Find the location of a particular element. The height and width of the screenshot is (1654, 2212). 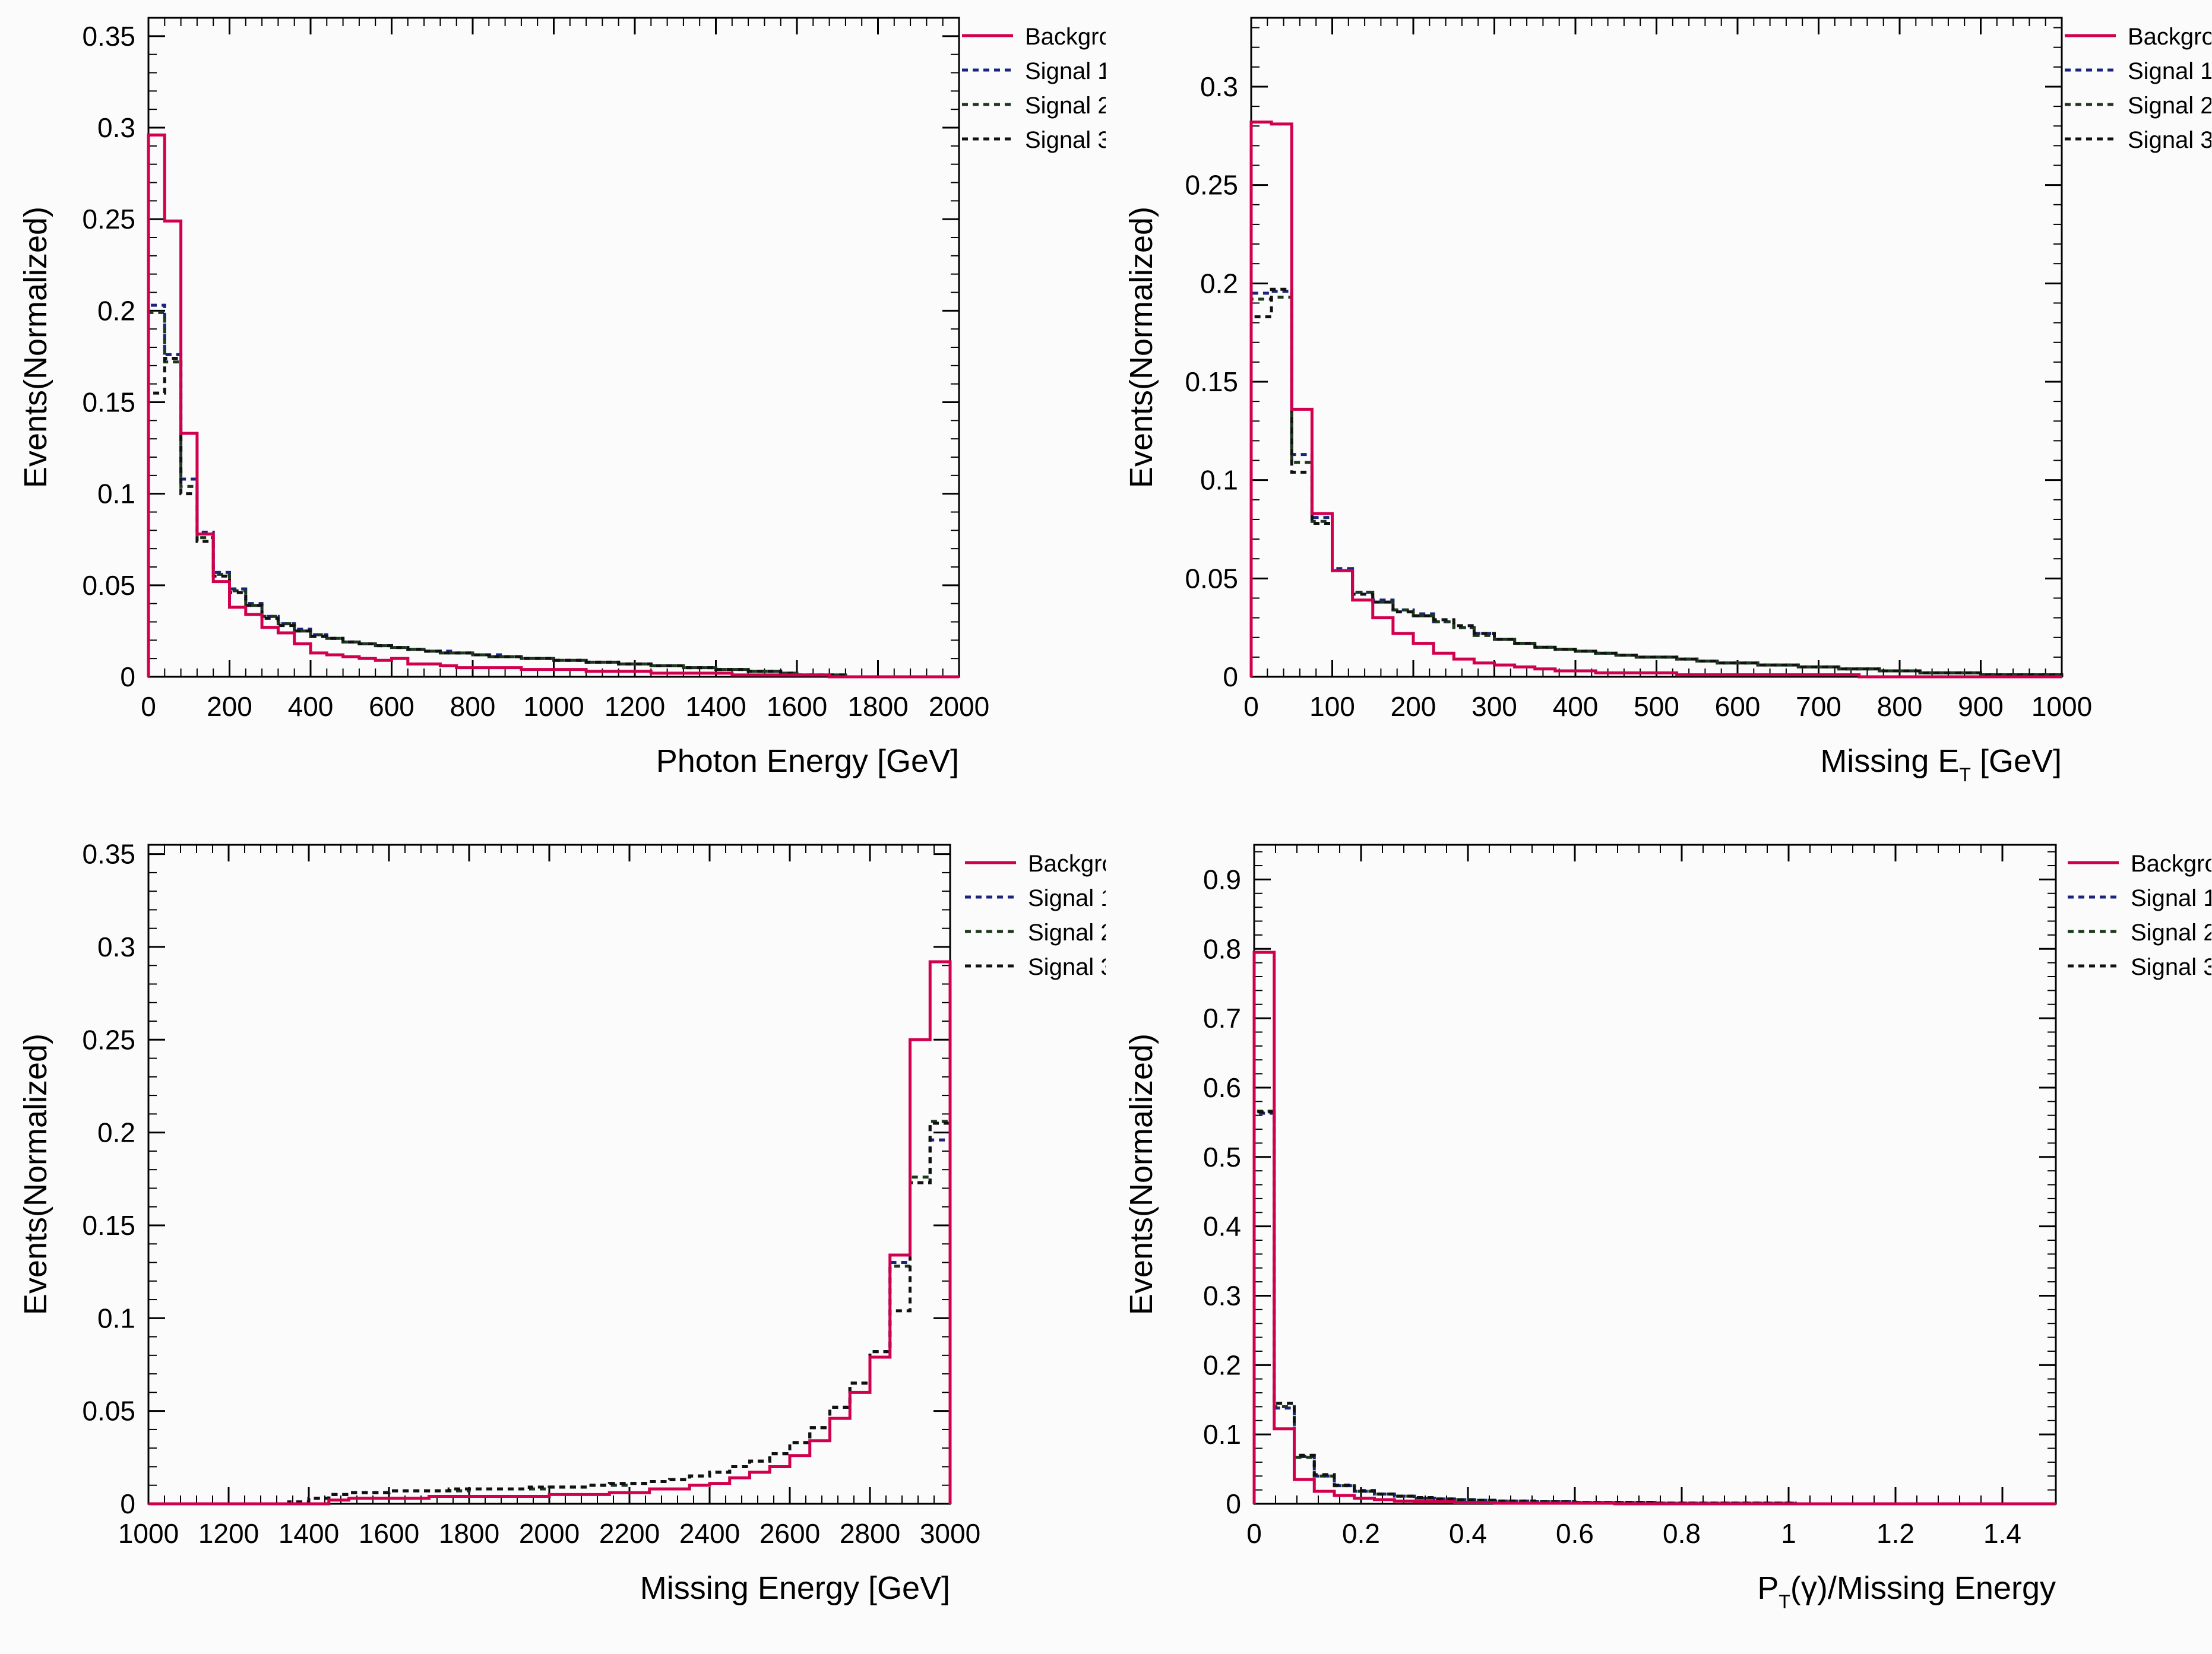

x-tick-label: 3000 is located at coordinates (950, 1533).